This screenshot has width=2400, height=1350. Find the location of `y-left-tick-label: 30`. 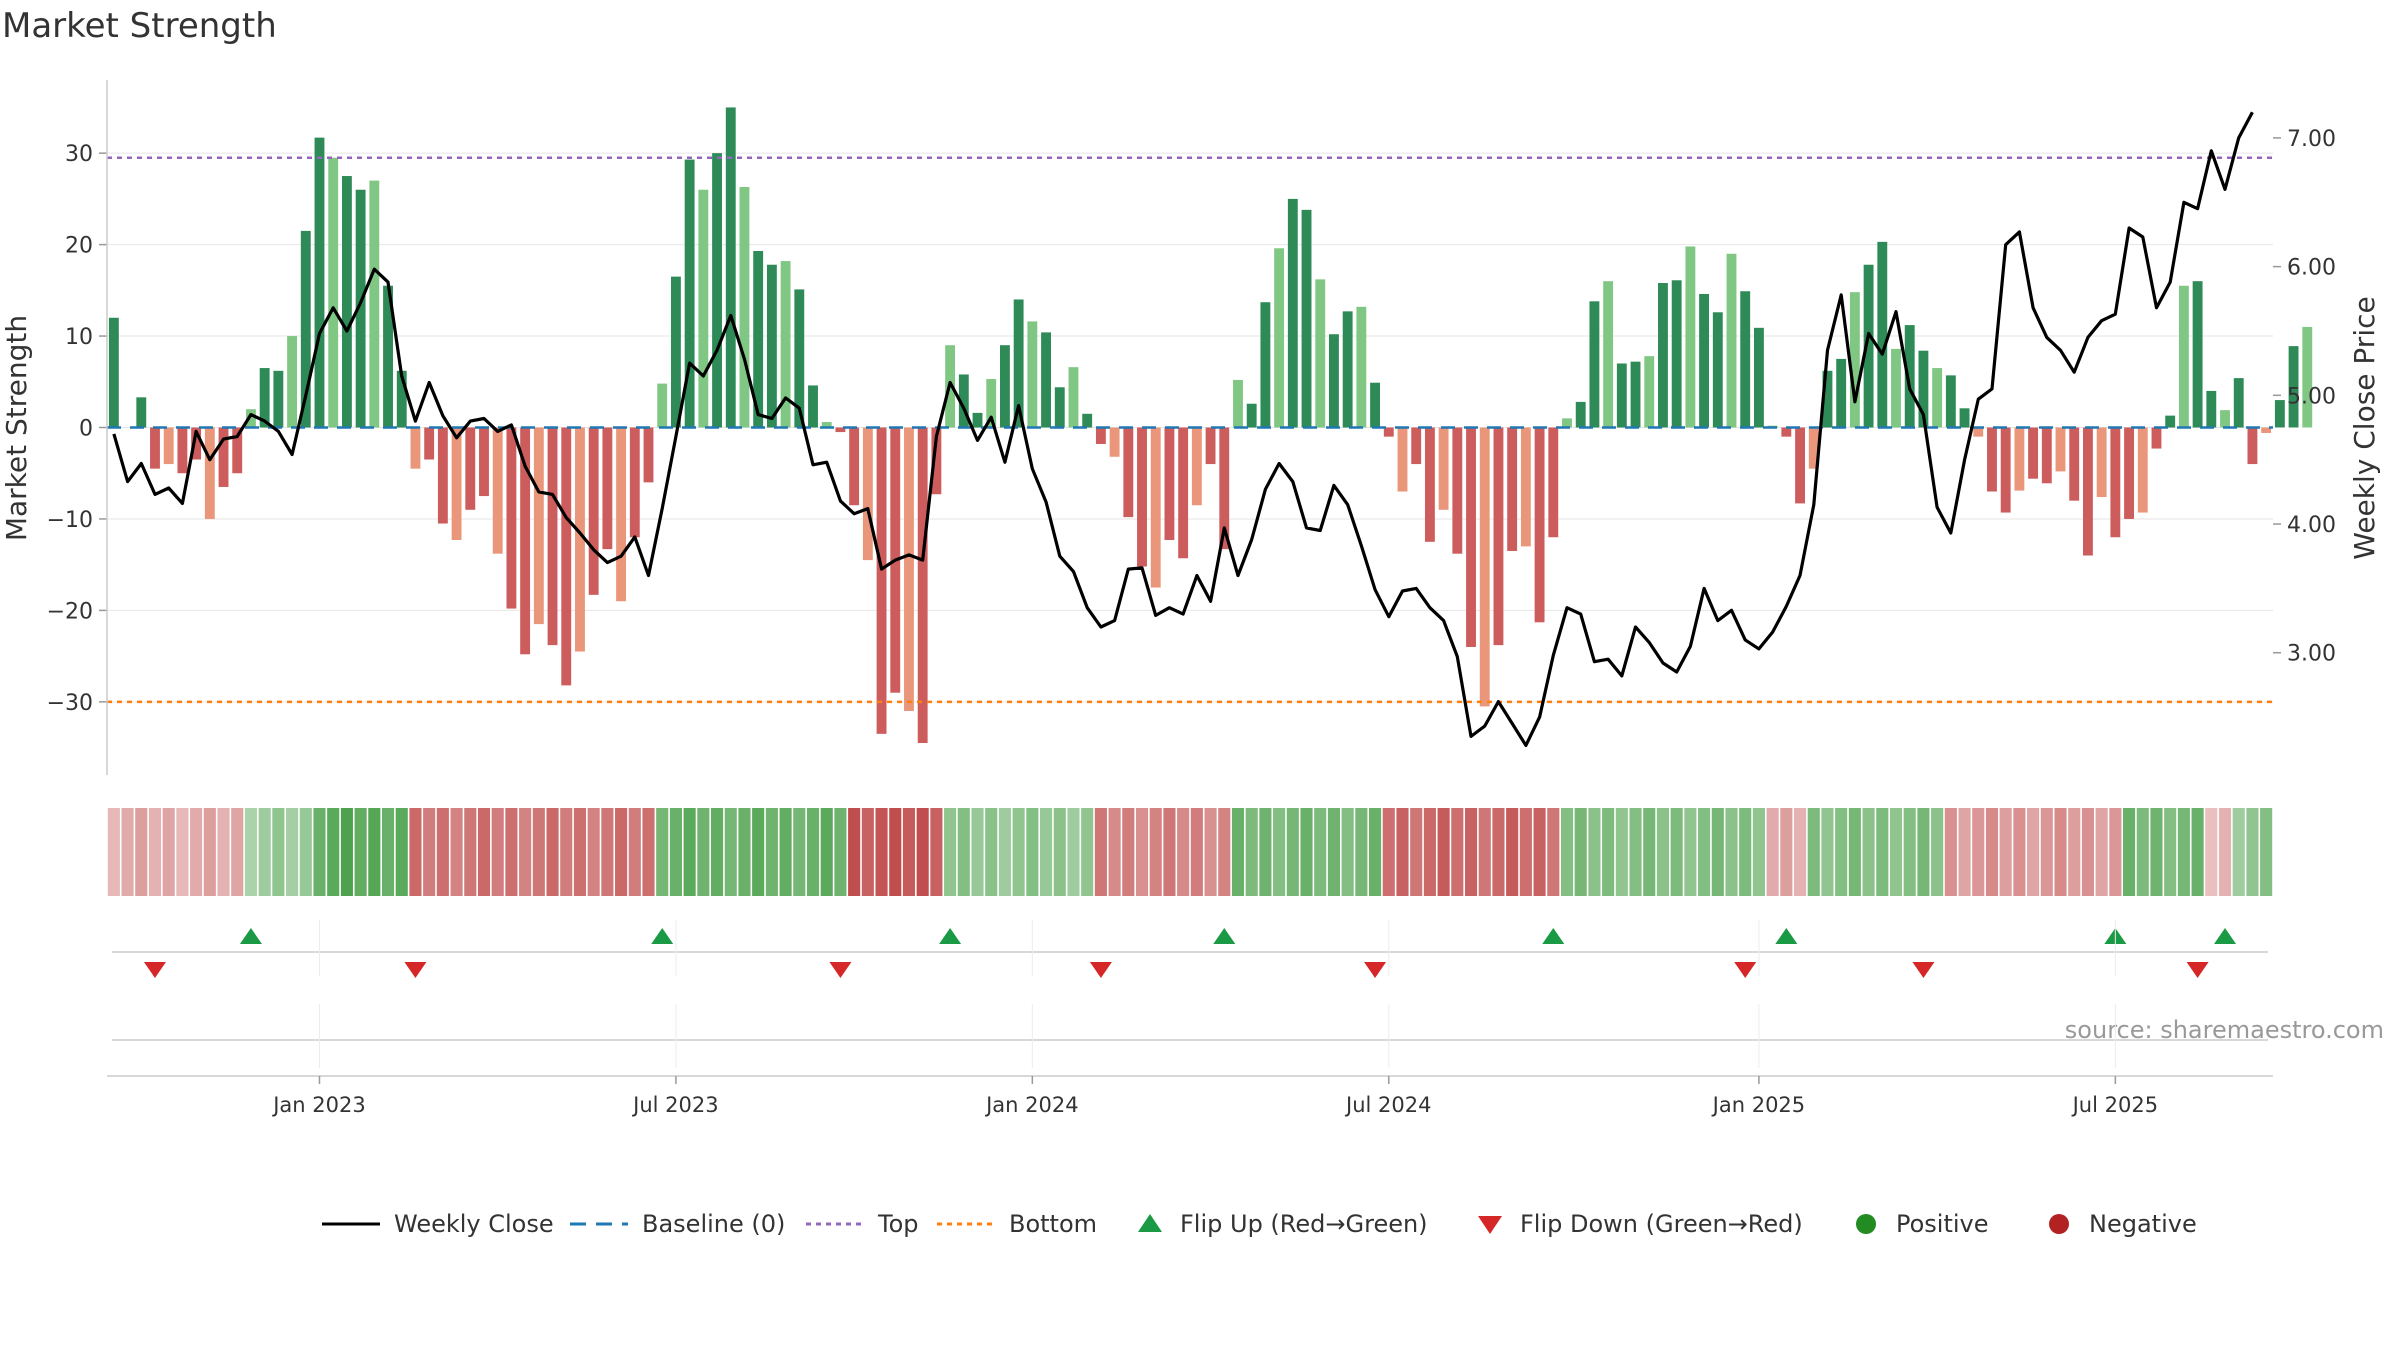

y-left-tick-label: 30 is located at coordinates (79, 154).